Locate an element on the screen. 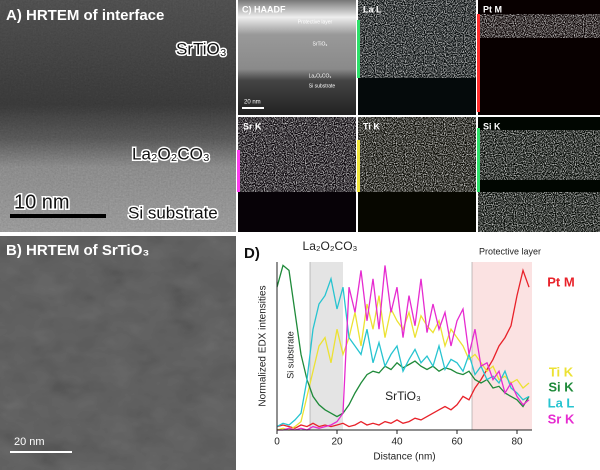  panel-title: B) HRTEM of SrTiO₃ is located at coordinates (77, 250).